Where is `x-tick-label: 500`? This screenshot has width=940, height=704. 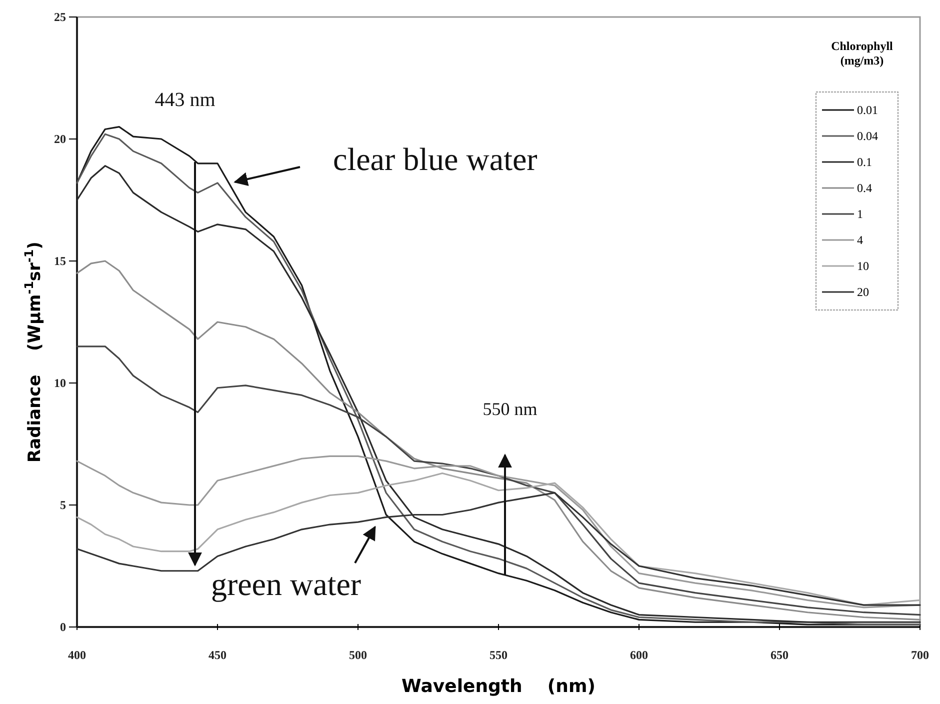
x-tick-label: 500 is located at coordinates (358, 655).